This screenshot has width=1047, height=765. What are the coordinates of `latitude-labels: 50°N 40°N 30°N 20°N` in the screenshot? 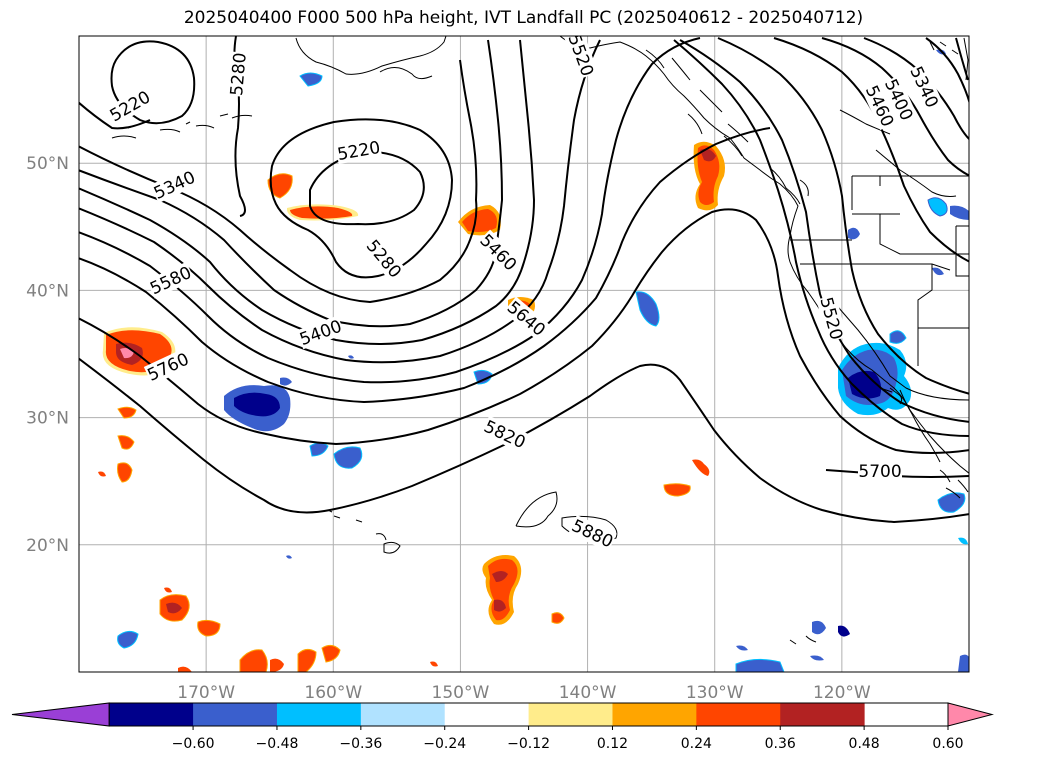 It's located at (47, 355).